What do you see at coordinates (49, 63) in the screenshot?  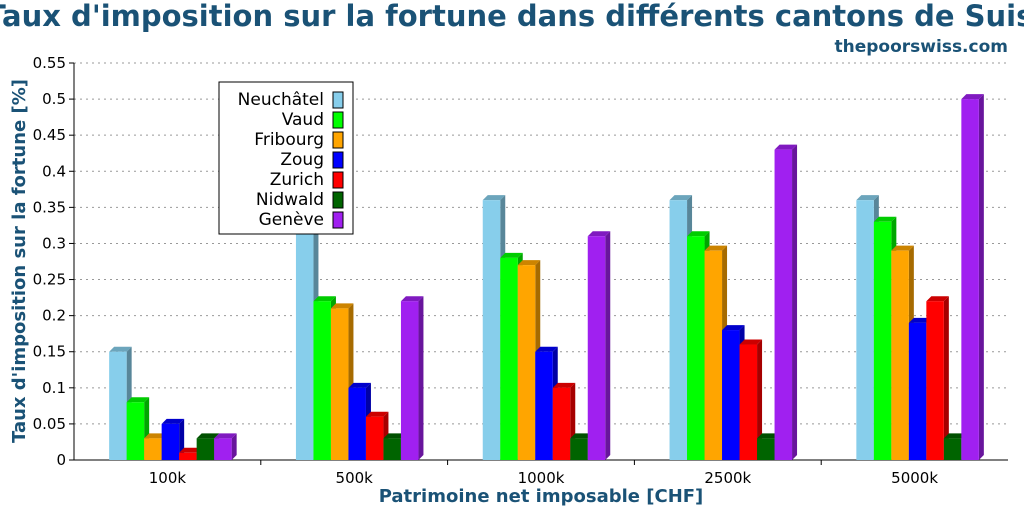 I see `y-tick-label: 0.55` at bounding box center [49, 63].